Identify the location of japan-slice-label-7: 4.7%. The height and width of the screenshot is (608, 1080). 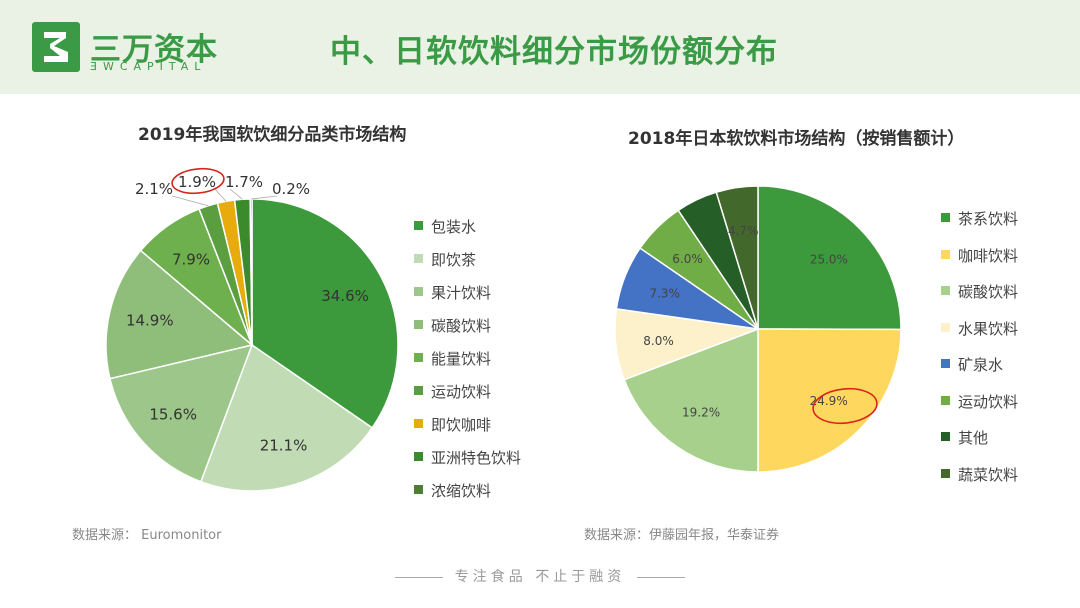
(743, 231).